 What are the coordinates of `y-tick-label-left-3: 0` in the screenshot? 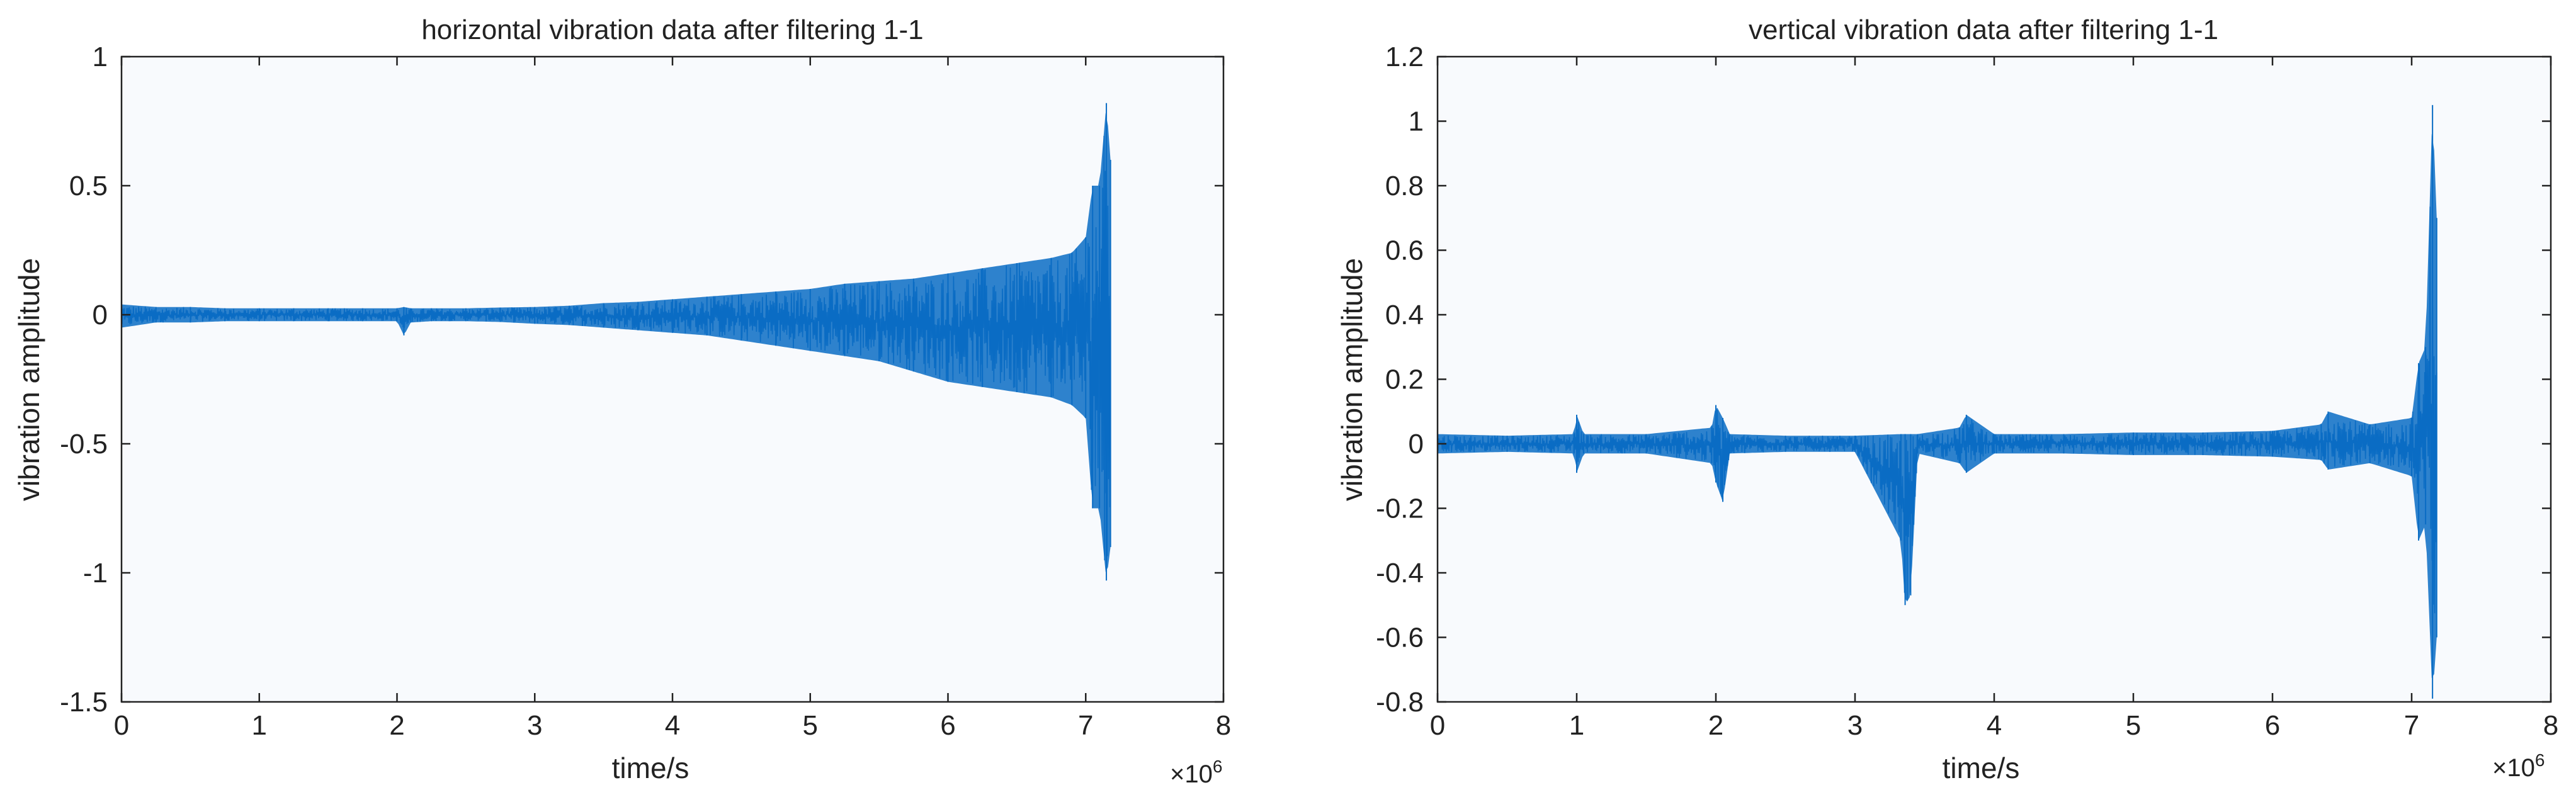 It's located at (100, 315).